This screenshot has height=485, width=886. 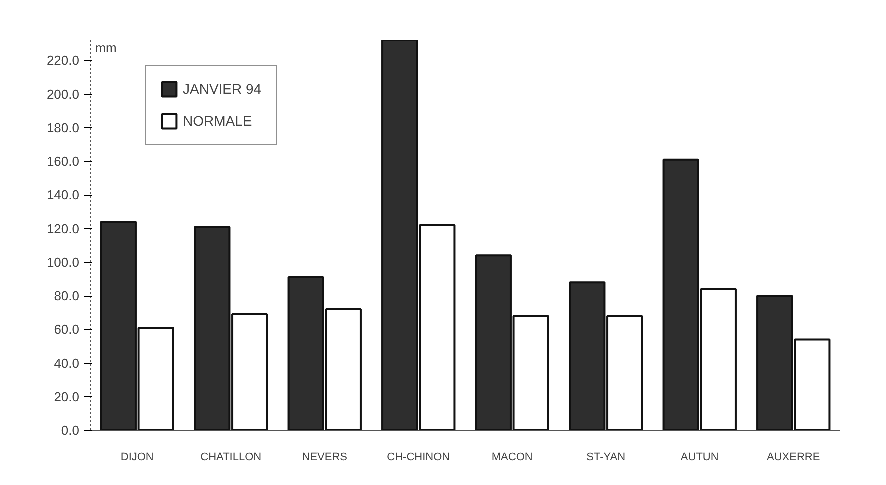 I want to click on y-tick-label: 140.0, so click(x=63, y=195).